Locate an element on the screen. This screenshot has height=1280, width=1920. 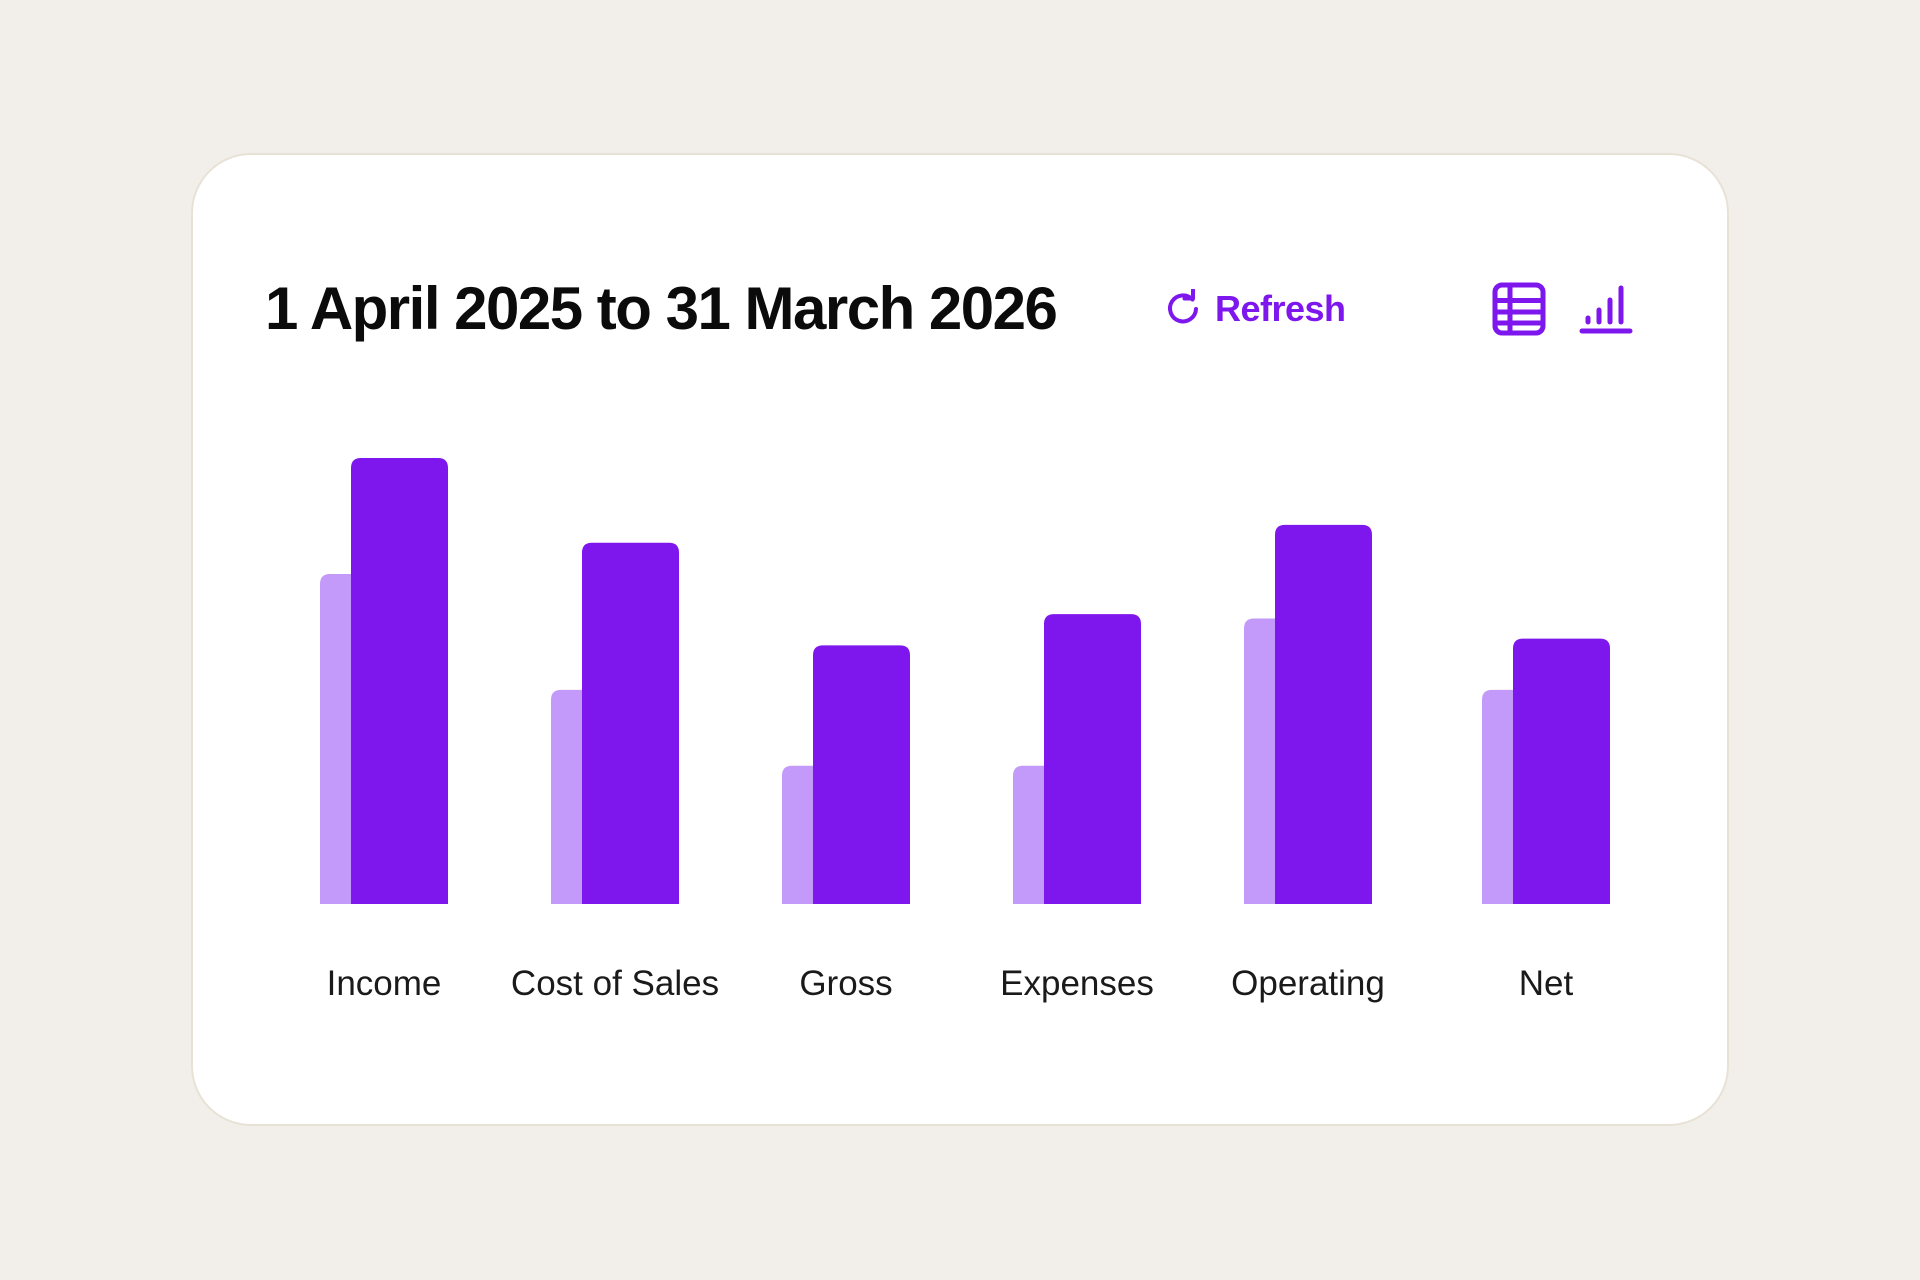
bar-group-income: Income is located at coordinates (384, 730).